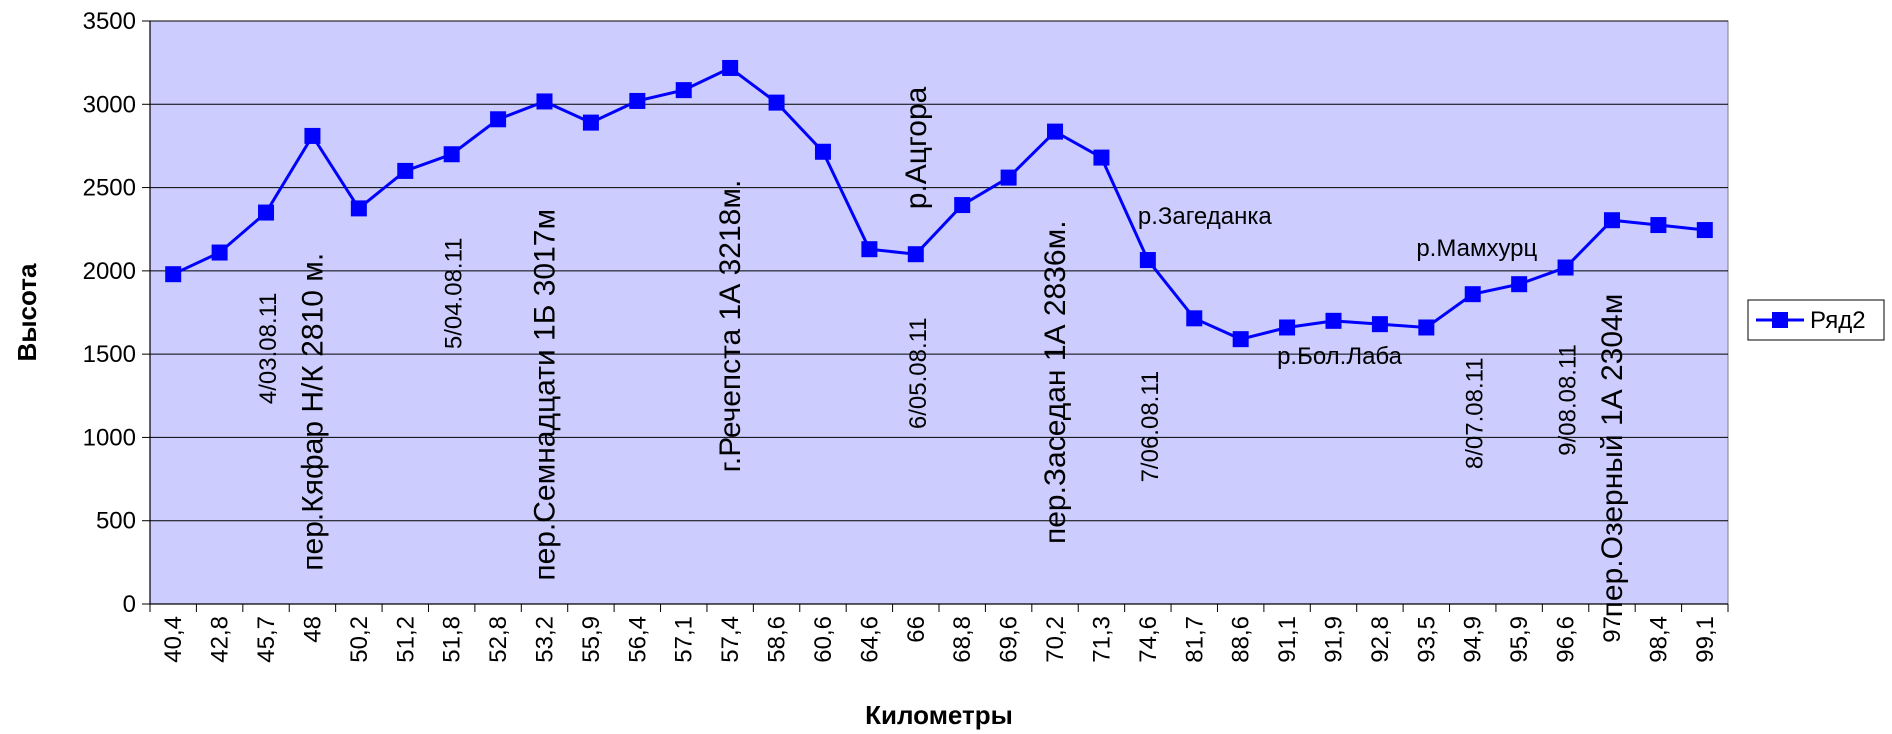 The width and height of the screenshot is (1892, 734). I want to click on x-tick-label: 50,2, so click(359, 639).